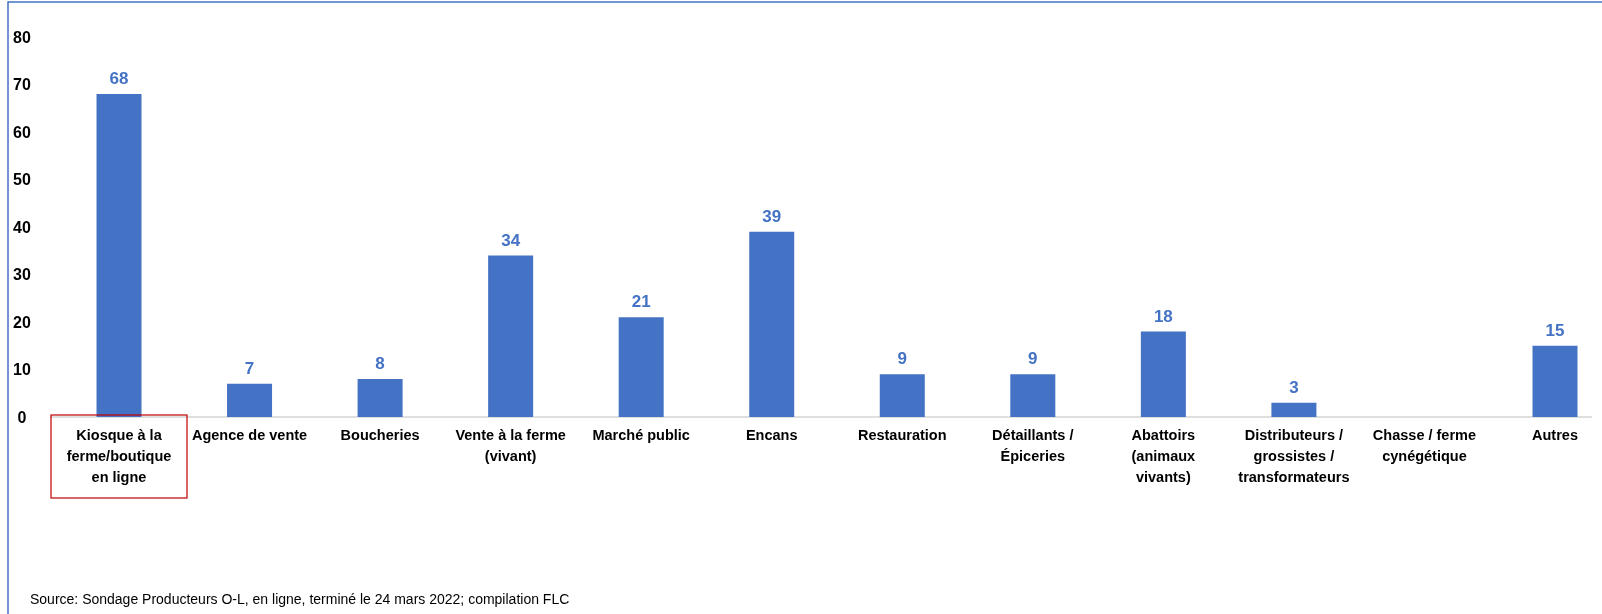  Describe the element at coordinates (380, 435) in the screenshot. I see `x-tick-label: Boucheries` at that location.